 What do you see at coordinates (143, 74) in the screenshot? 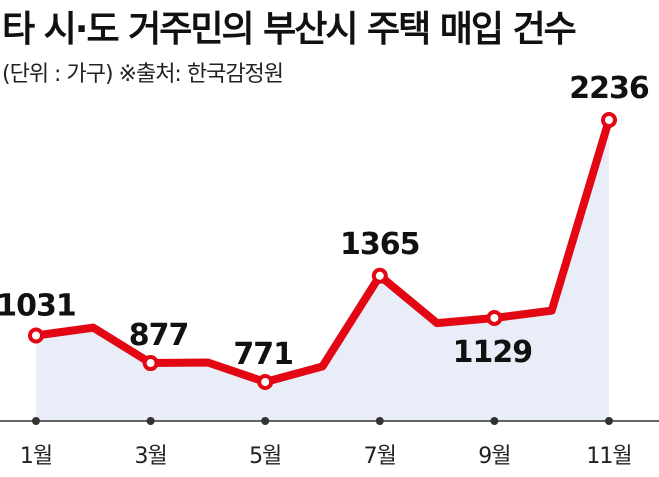
I see `chart-subtitle: (단위 : 가구) ※출처: 한국감정원` at bounding box center [143, 74].